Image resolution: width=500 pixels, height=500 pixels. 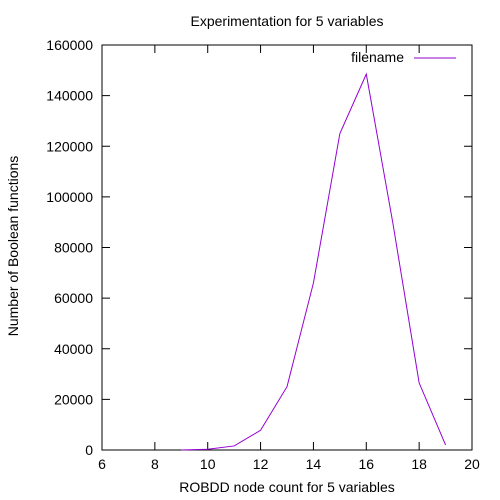 I want to click on x-tick-label: 18, so click(x=419, y=464).